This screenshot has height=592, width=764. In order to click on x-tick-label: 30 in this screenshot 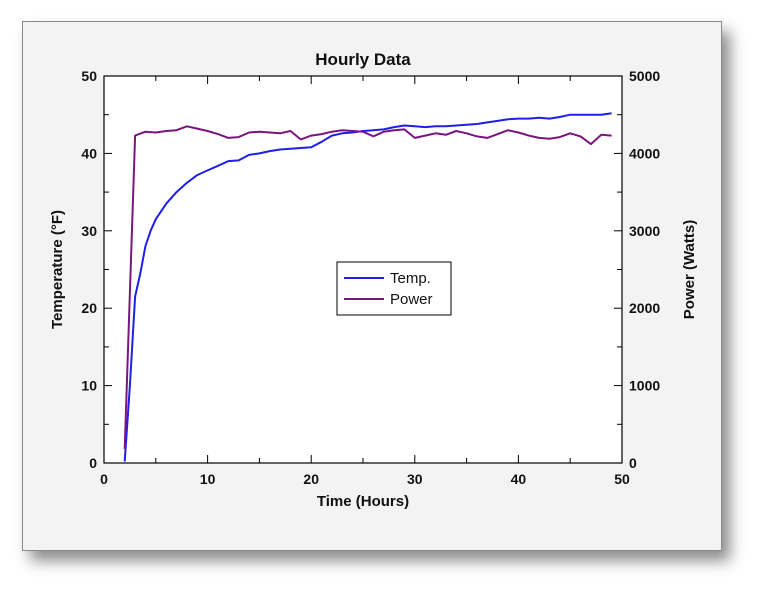, I will do `click(415, 479)`.